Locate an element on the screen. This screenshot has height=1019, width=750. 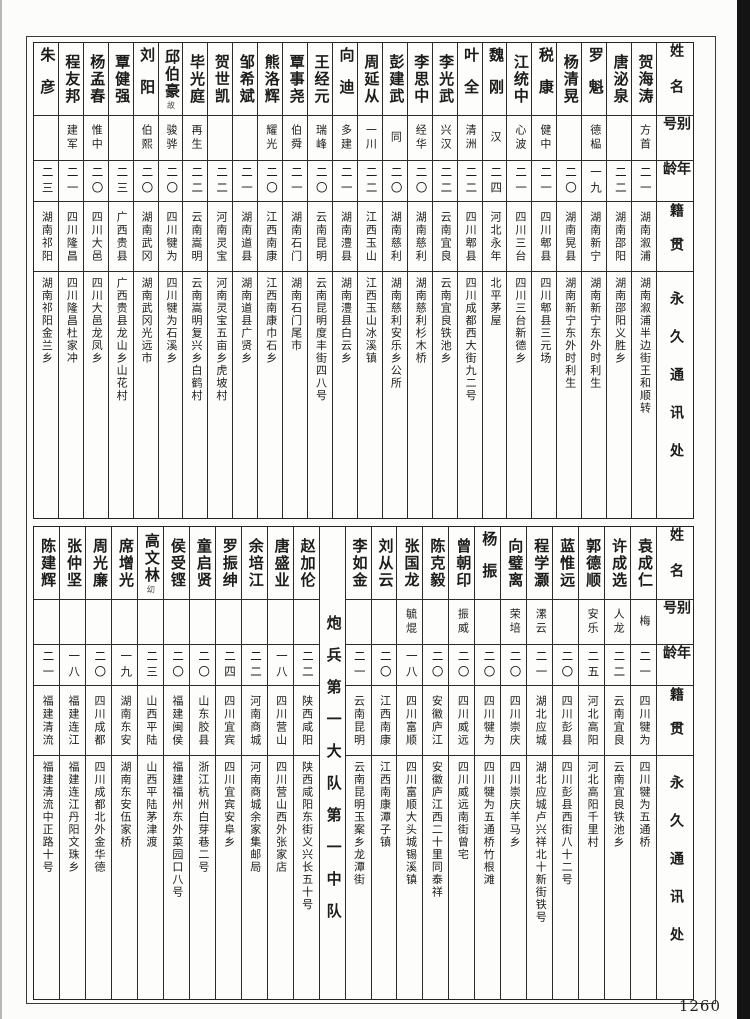
person-address: 四川营山西外张家店 is located at coordinates (280, 817).